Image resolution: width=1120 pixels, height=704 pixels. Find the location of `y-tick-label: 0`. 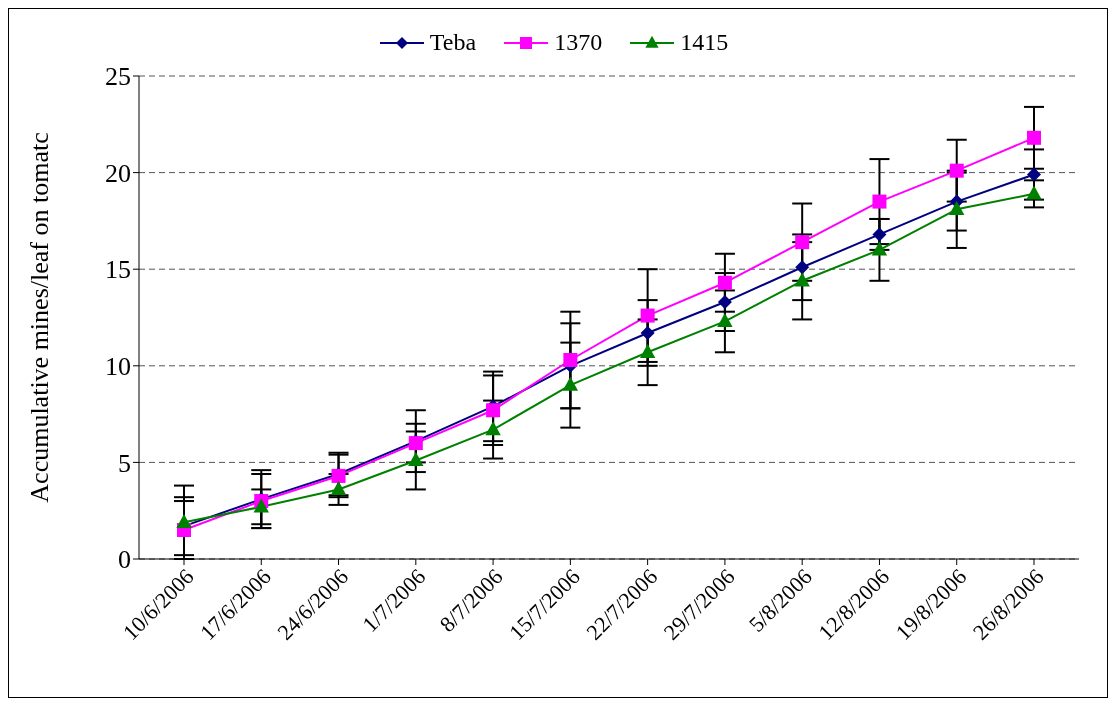

y-tick-label: 0 is located at coordinates (124, 560).